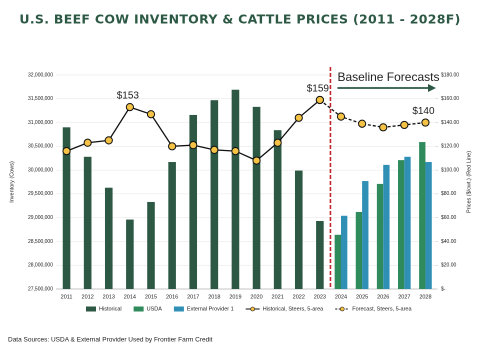 This screenshot has width=480, height=354. Describe the element at coordinates (40, 289) in the screenshot. I see `y-tick-label: 27,500,000` at that location.